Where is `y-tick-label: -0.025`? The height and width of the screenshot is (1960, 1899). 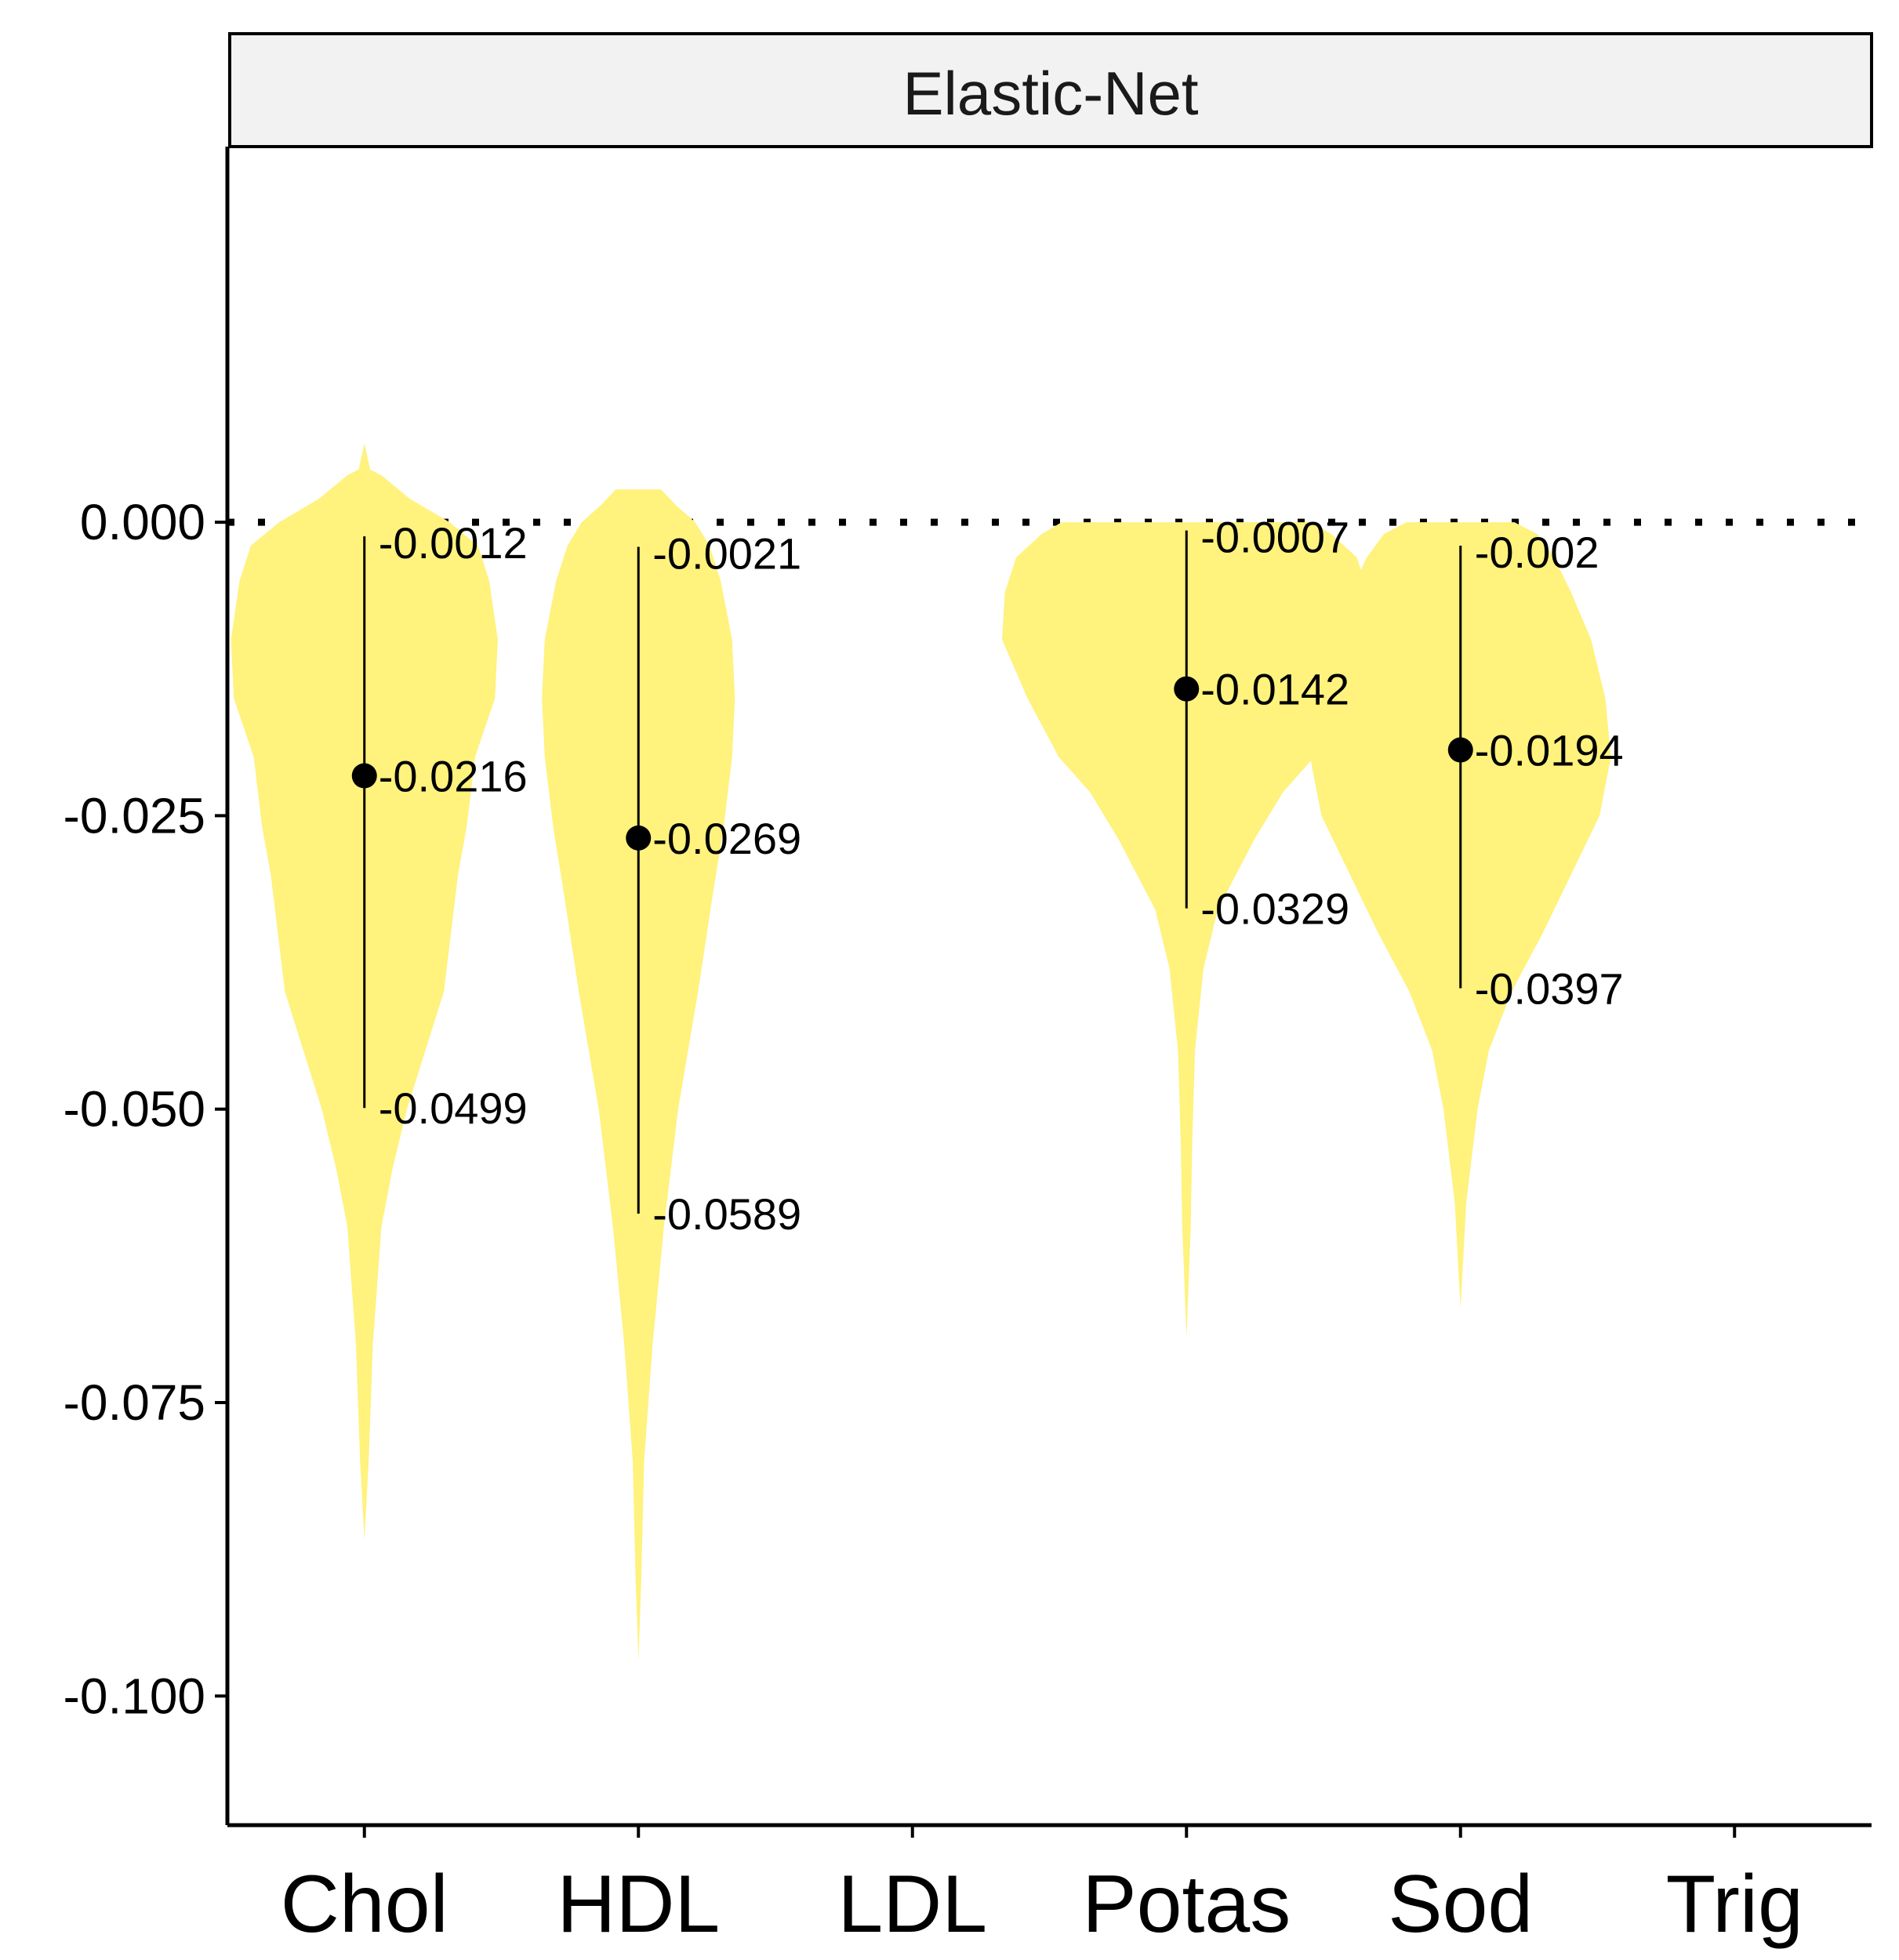
y-tick-label: -0.025 is located at coordinates (134, 815).